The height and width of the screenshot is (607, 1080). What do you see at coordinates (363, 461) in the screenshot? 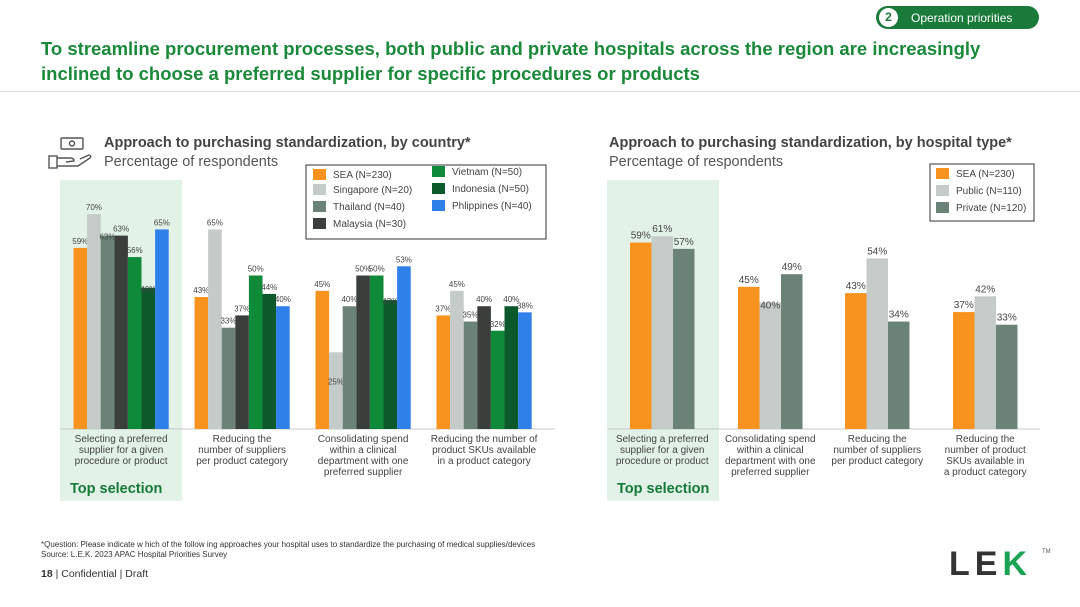
I see `category-label: department with one` at bounding box center [363, 461].